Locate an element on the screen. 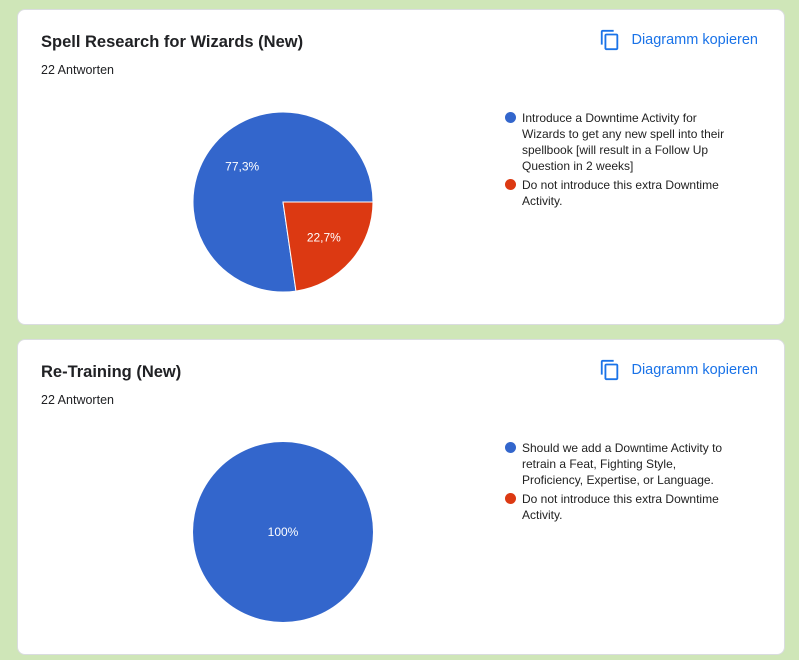  slice-label: 22,7% is located at coordinates (324, 237).